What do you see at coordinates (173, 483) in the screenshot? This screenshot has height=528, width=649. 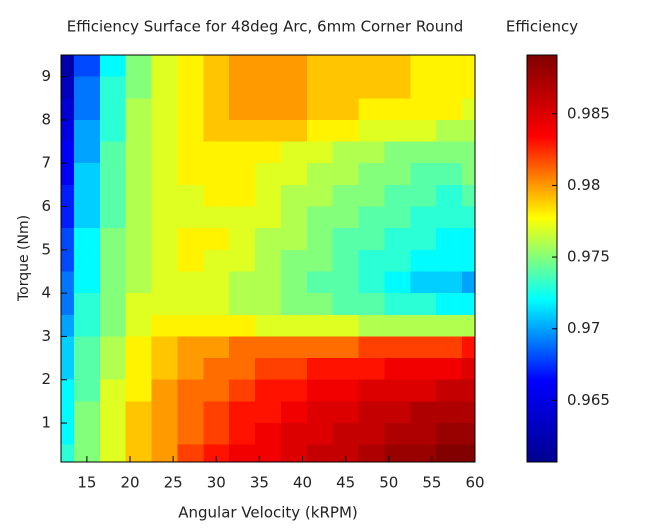 I see `x-tick-label: 25` at bounding box center [173, 483].